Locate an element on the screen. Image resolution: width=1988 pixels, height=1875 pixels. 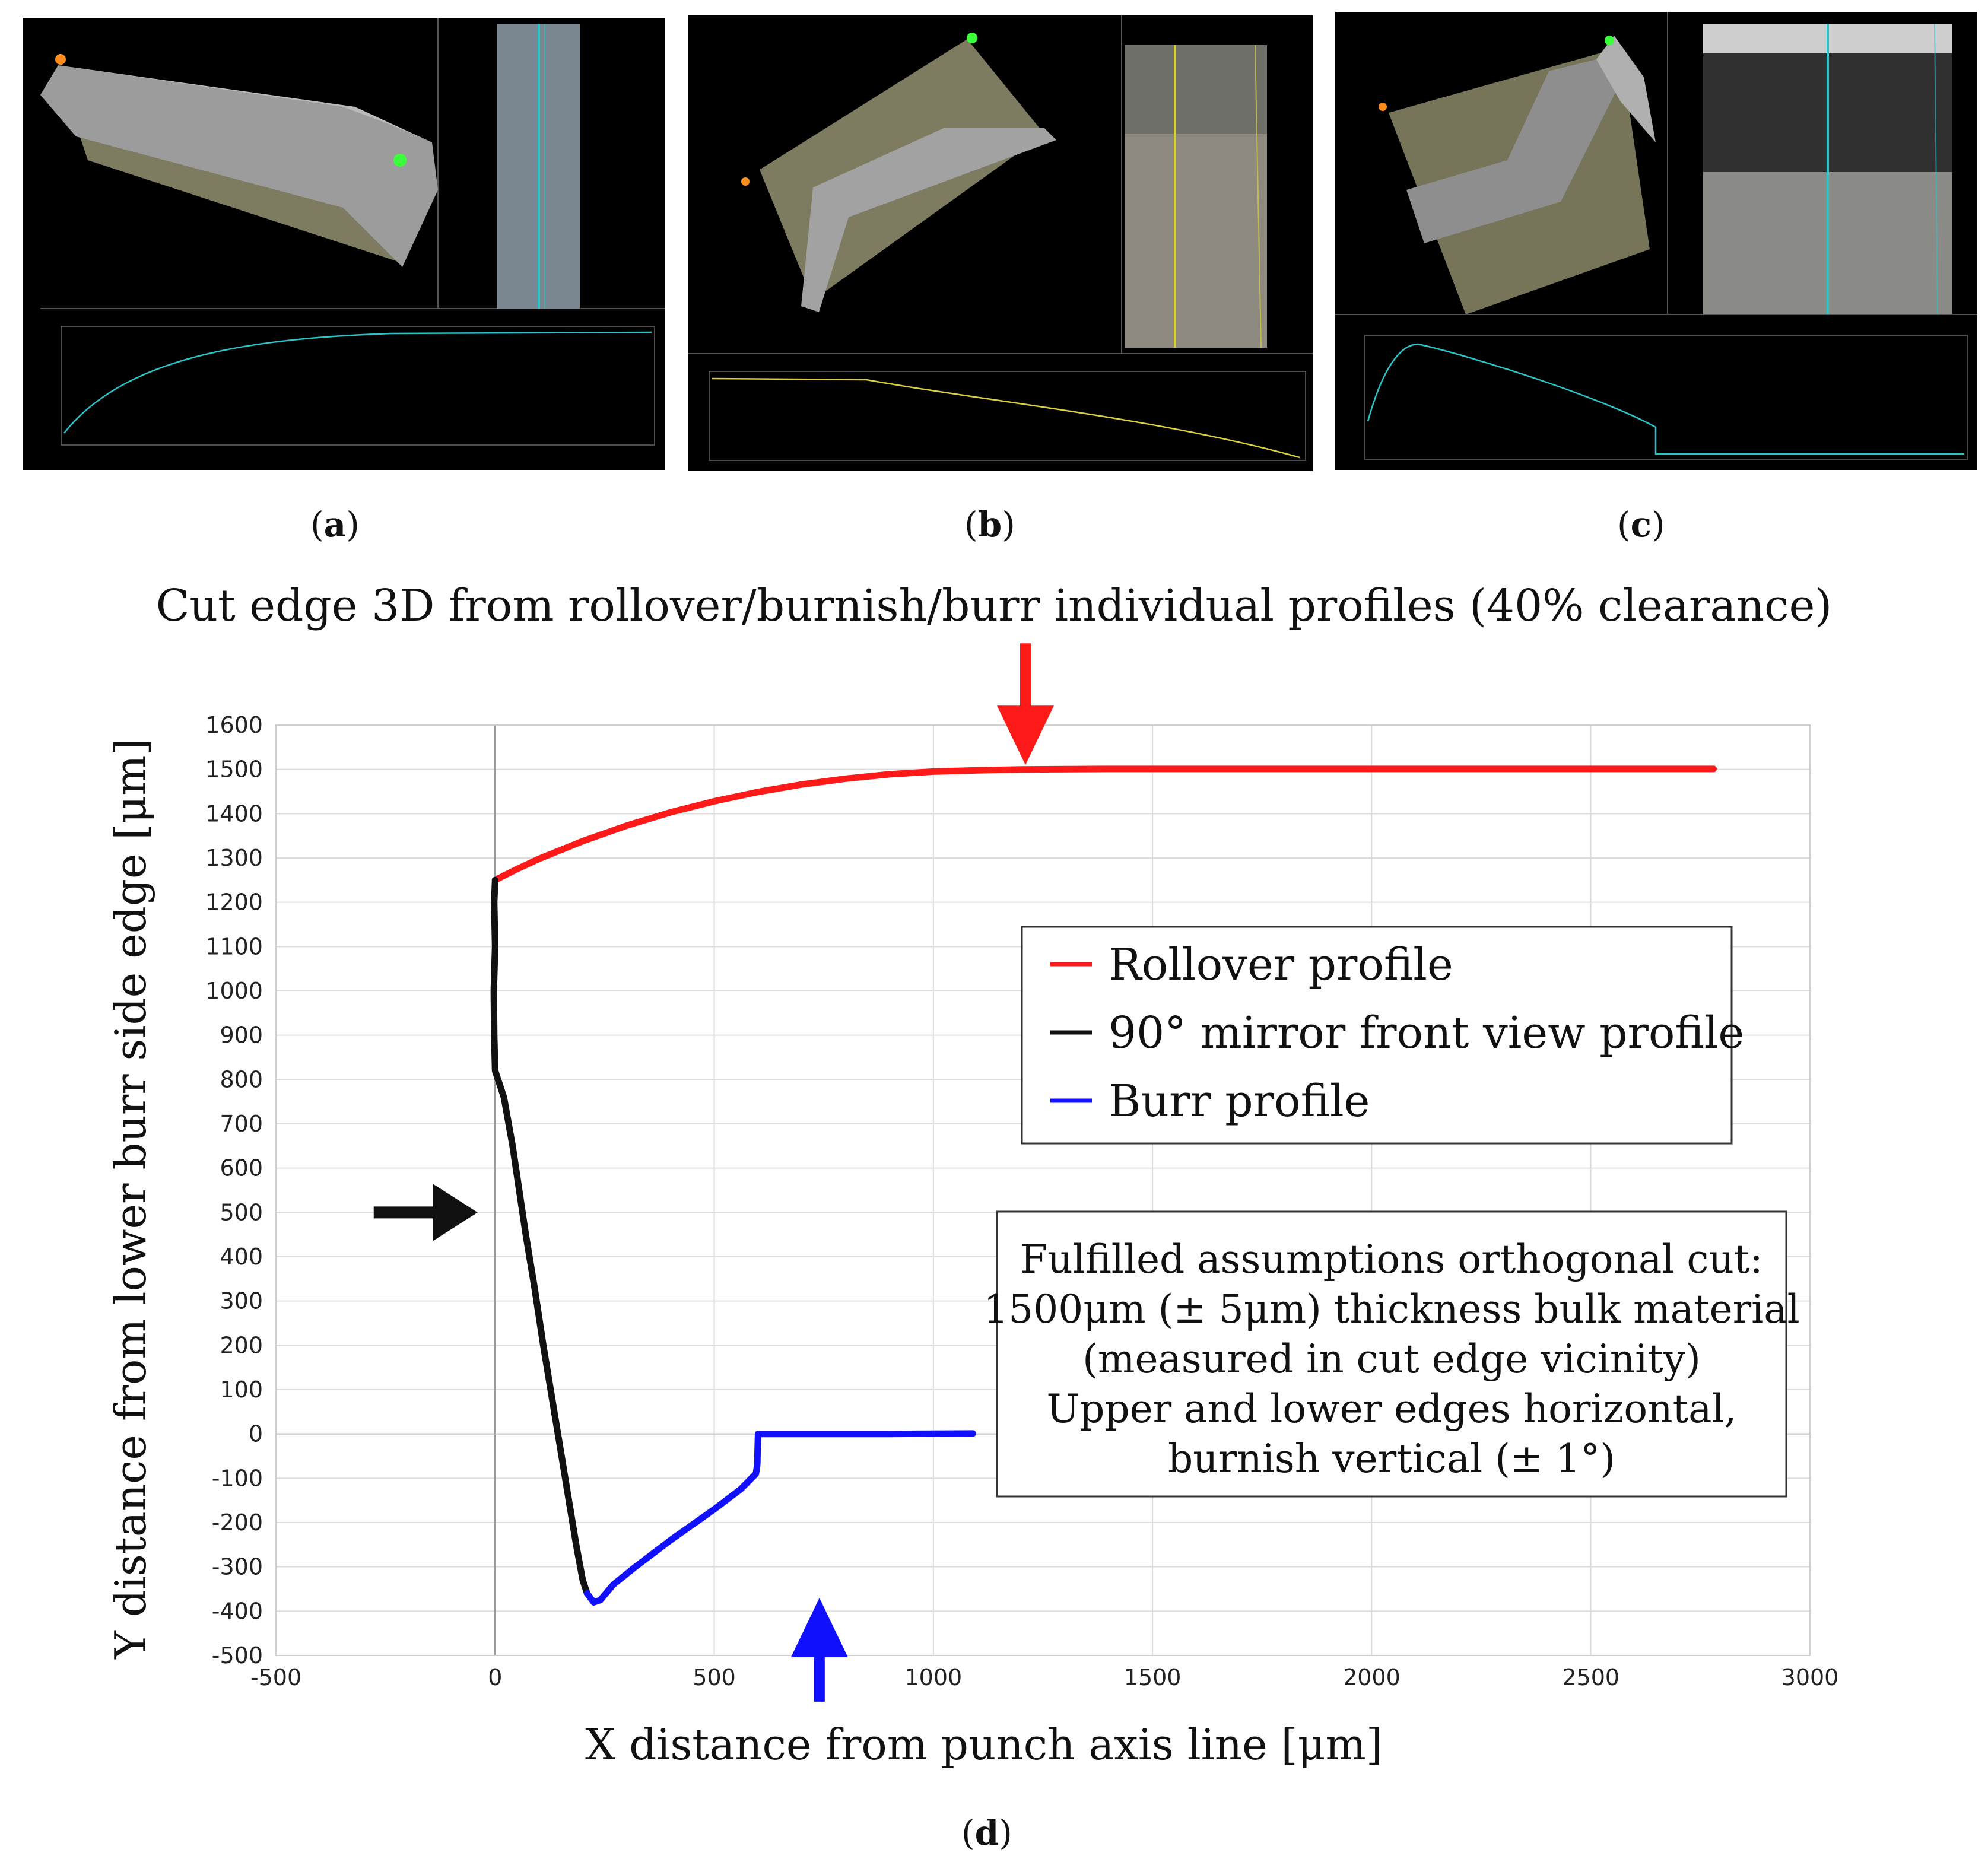
annotation-line: Fulfilled assumptions orthogonal cut: is located at coordinates (1391, 1260).